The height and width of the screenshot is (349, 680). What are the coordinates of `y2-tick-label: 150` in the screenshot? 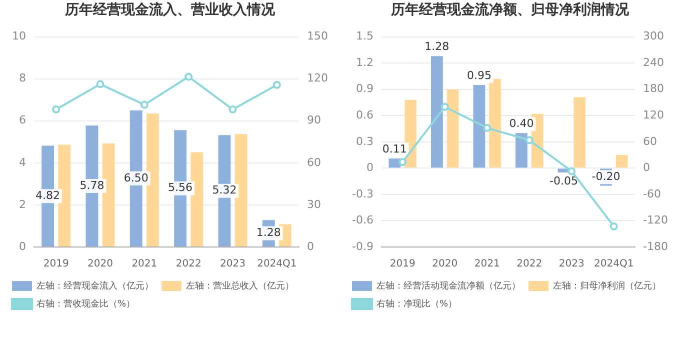 It's located at (317, 36).